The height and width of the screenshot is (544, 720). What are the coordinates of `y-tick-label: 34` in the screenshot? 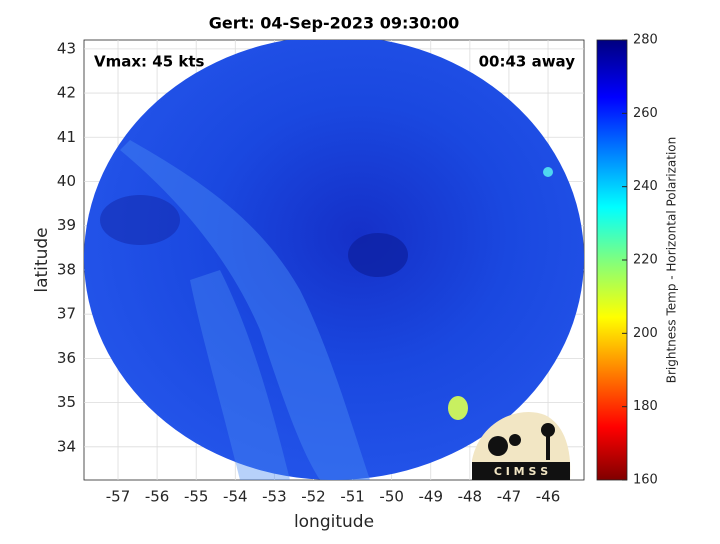 It's located at (66, 446).